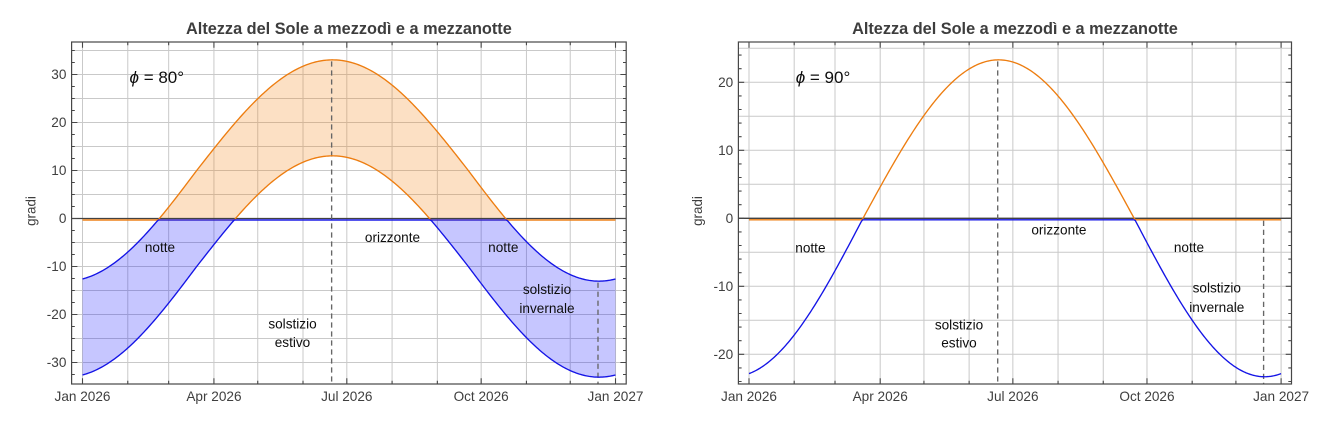 This screenshot has height=425, width=1334. Describe the element at coordinates (823, 77) in the screenshot. I see `svg-text: ϕ = 90°` at that location.